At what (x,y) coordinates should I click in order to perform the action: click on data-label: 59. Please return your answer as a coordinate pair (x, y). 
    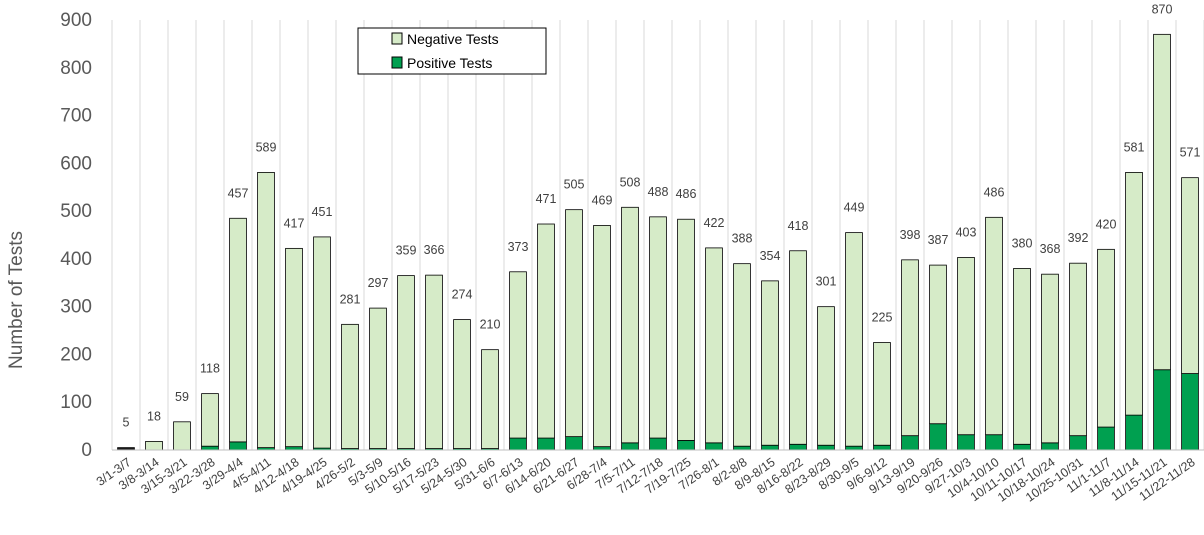
    Looking at the image, I should click on (182, 397).